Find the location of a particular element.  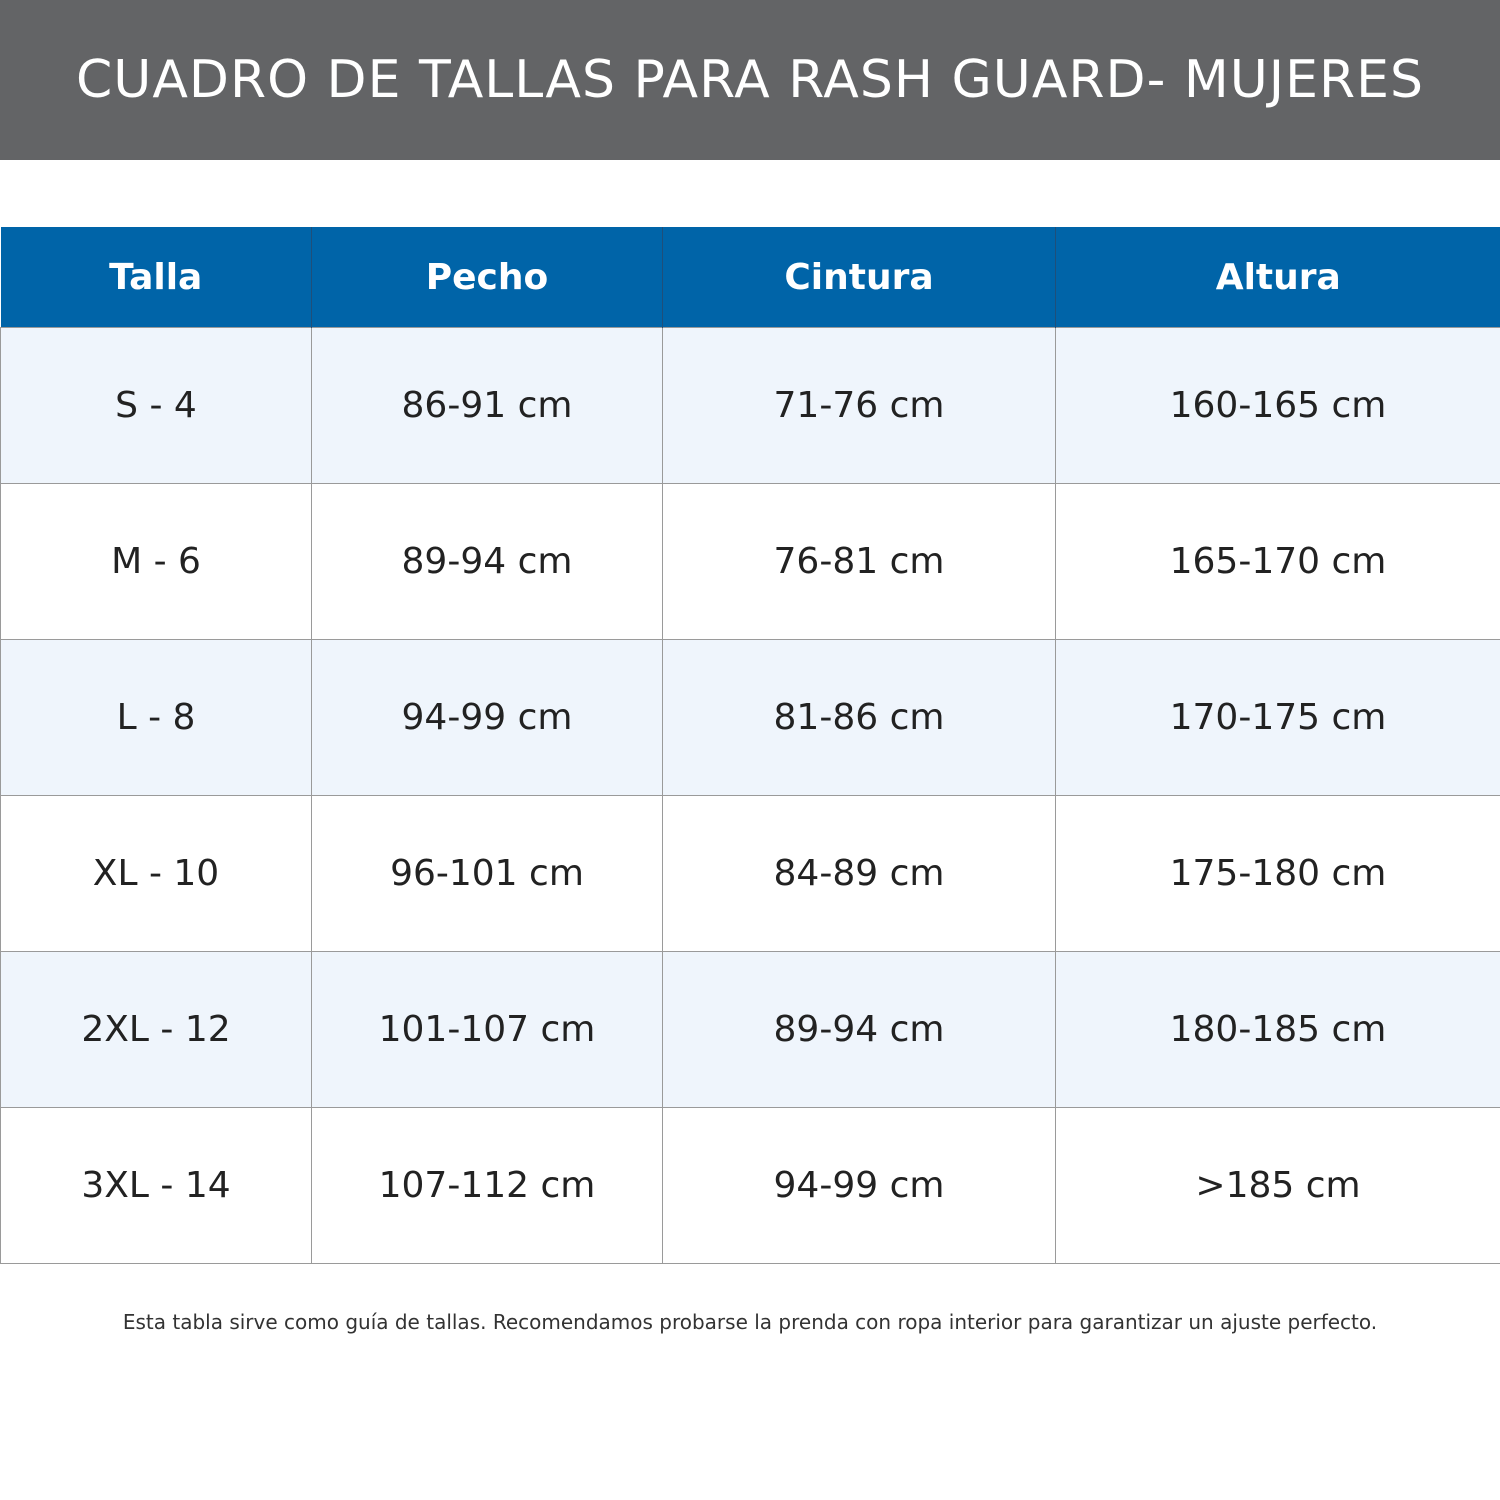

header-pecho: Pecho is located at coordinates (487, 277).